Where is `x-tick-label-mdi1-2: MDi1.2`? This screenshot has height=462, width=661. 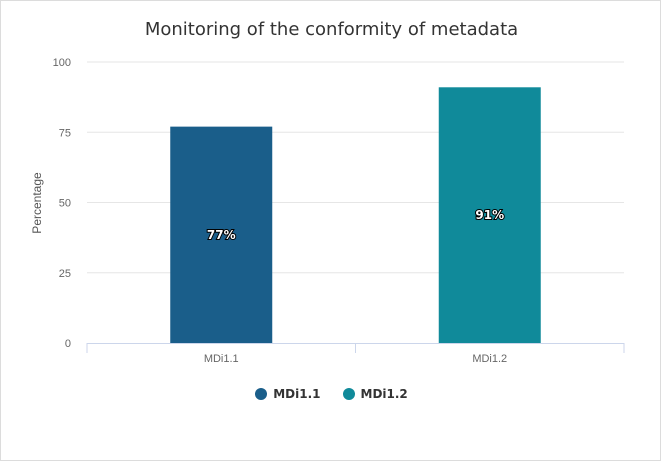
x-tick-label-mdi1-2: MDi1.2 is located at coordinates (489, 359).